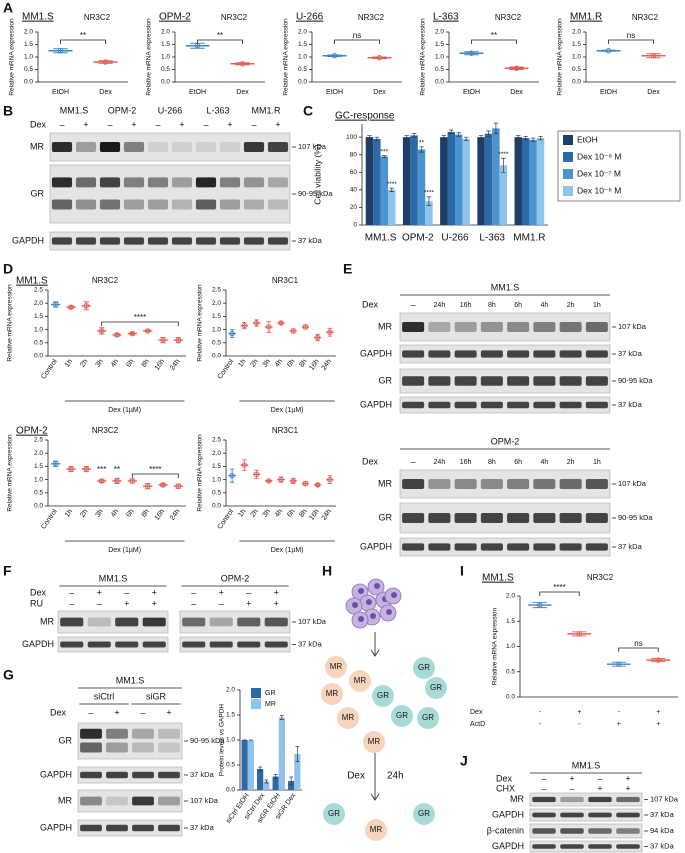 Image resolution: width=685 pixels, height=853 pixels. What do you see at coordinates (477, 724) in the screenshot?
I see `condition-label: ActD` at bounding box center [477, 724].